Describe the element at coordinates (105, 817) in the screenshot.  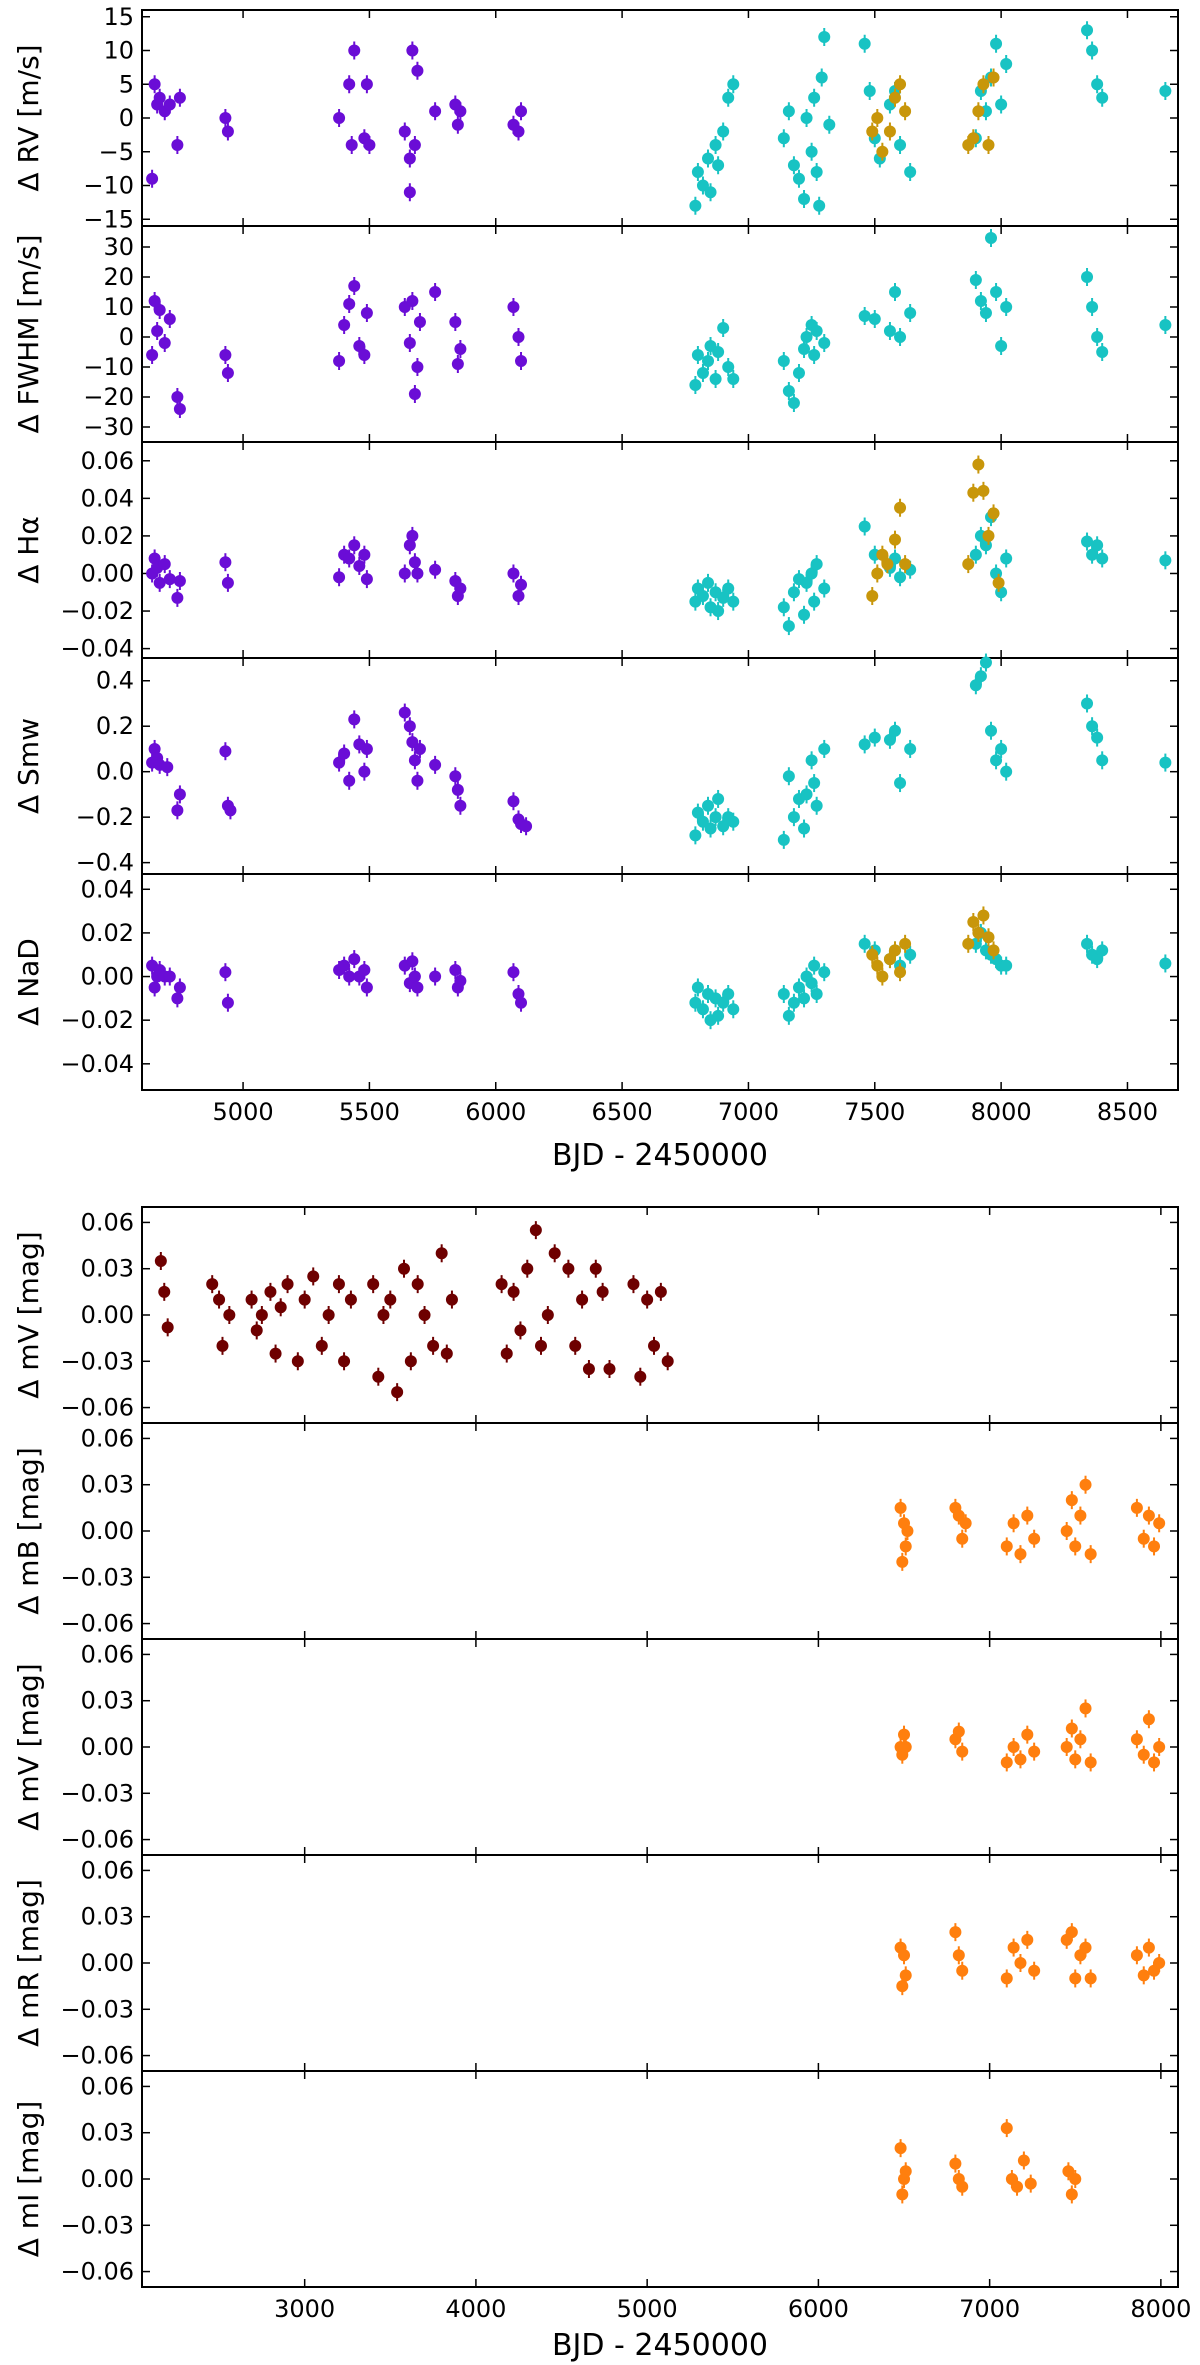
I see `y-tick-label: −0.2` at that location.